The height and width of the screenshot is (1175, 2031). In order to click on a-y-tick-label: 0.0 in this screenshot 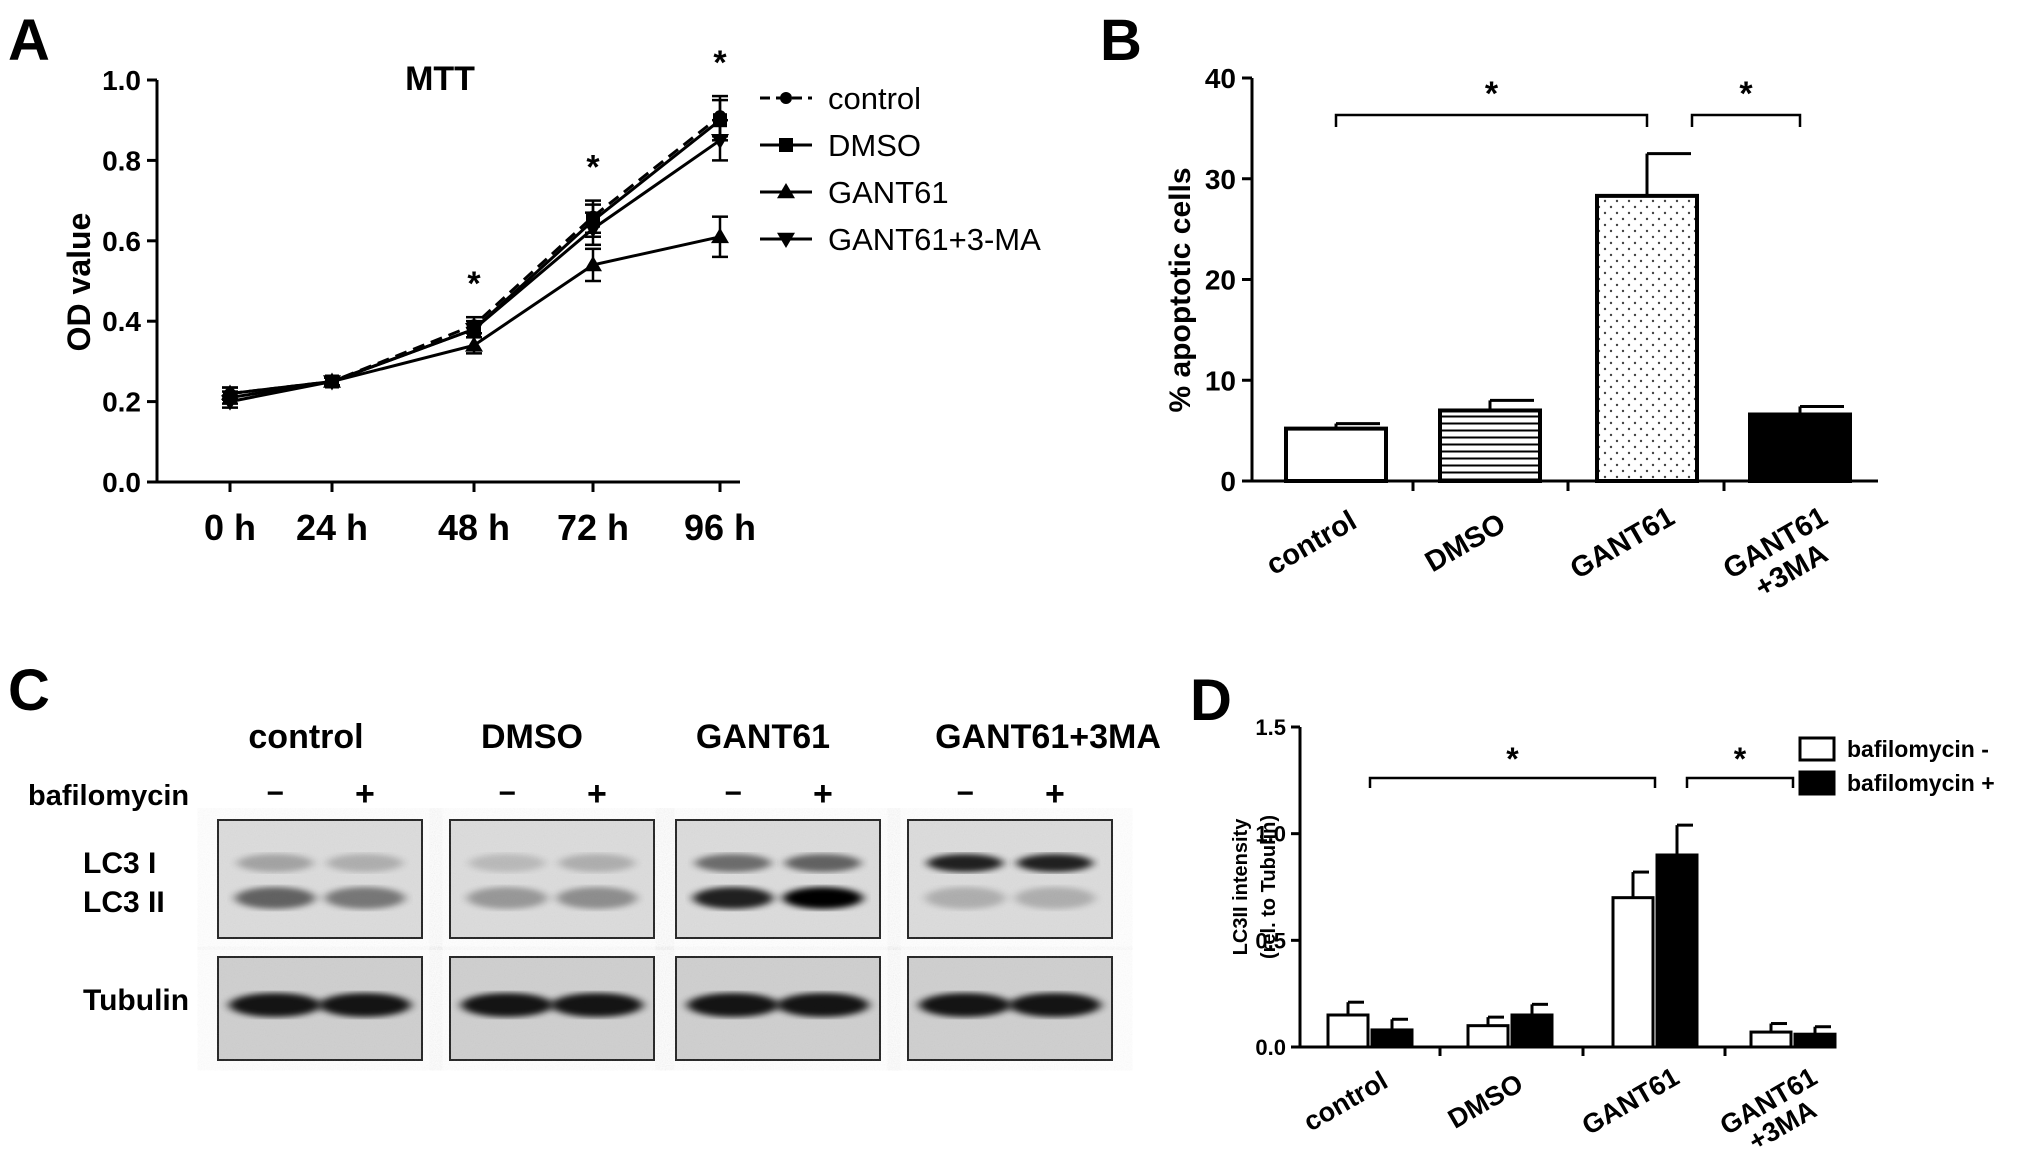, I will do `click(121, 482)`.